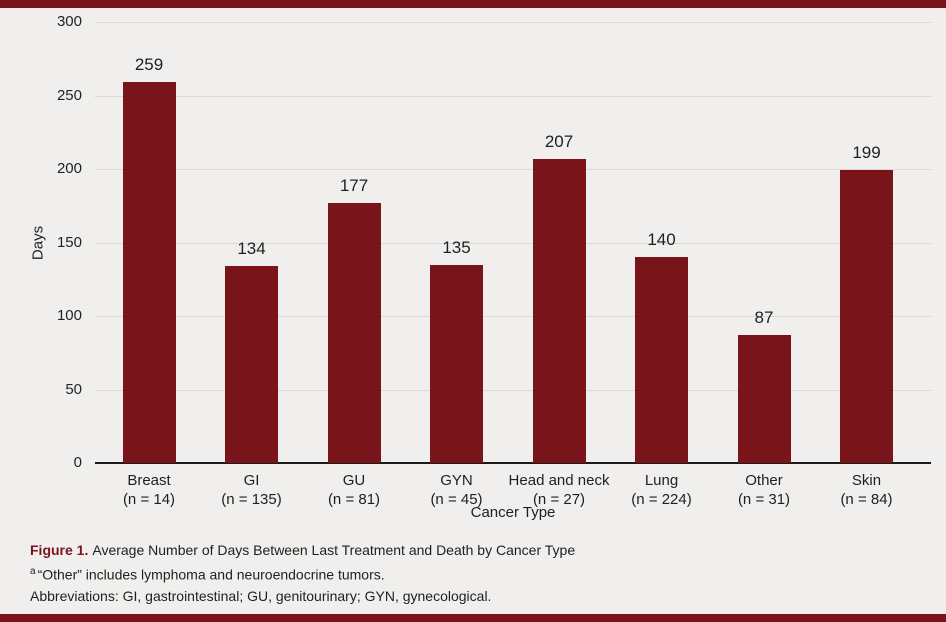 This screenshot has width=946, height=622. Describe the element at coordinates (354, 333) in the screenshot. I see `bar-gu` at that location.